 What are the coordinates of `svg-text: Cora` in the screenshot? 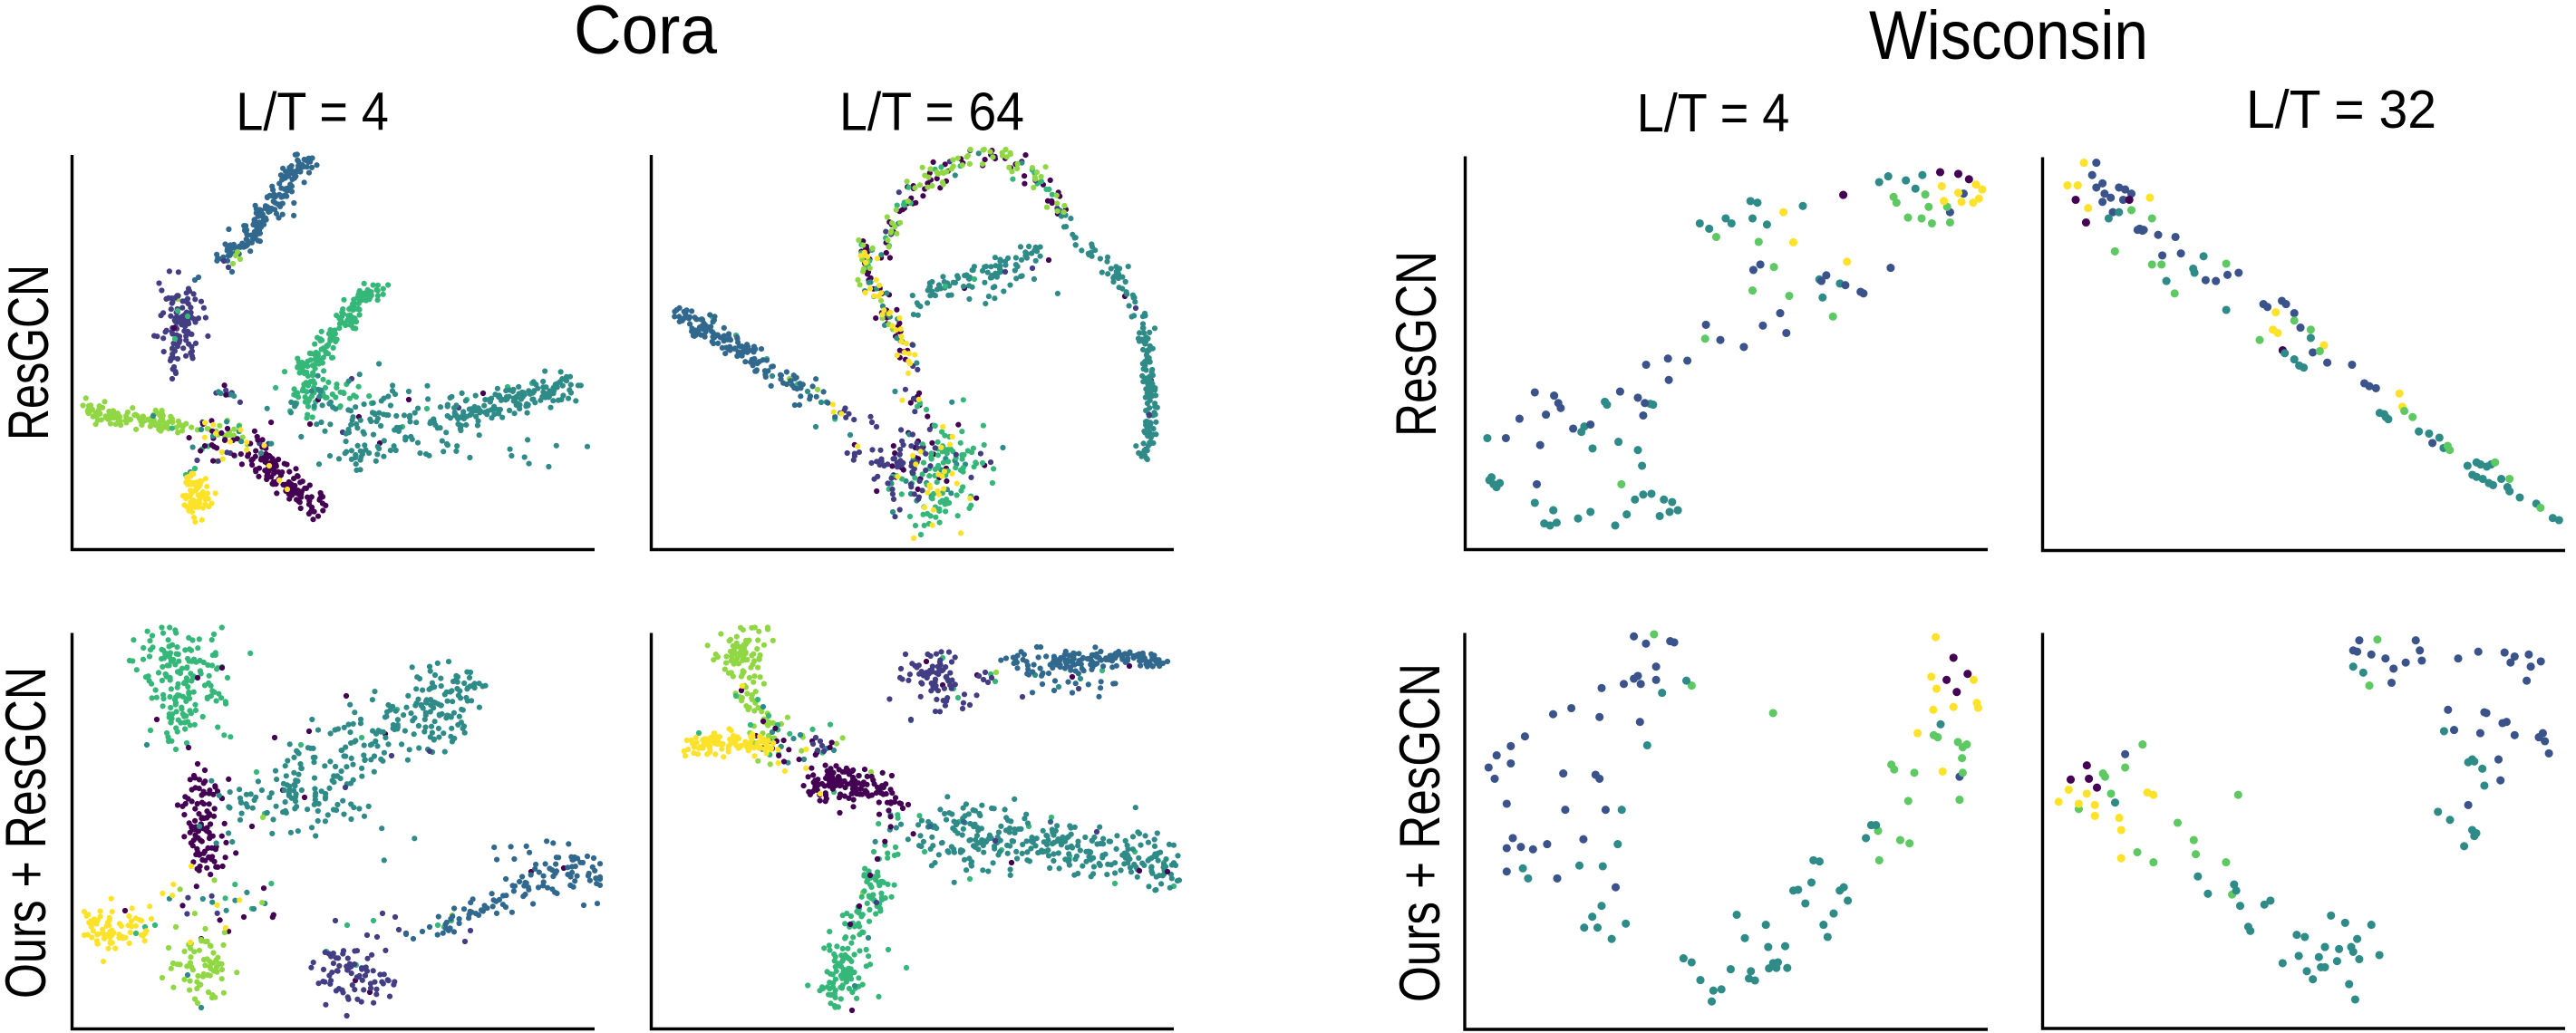 It's located at (646, 34).